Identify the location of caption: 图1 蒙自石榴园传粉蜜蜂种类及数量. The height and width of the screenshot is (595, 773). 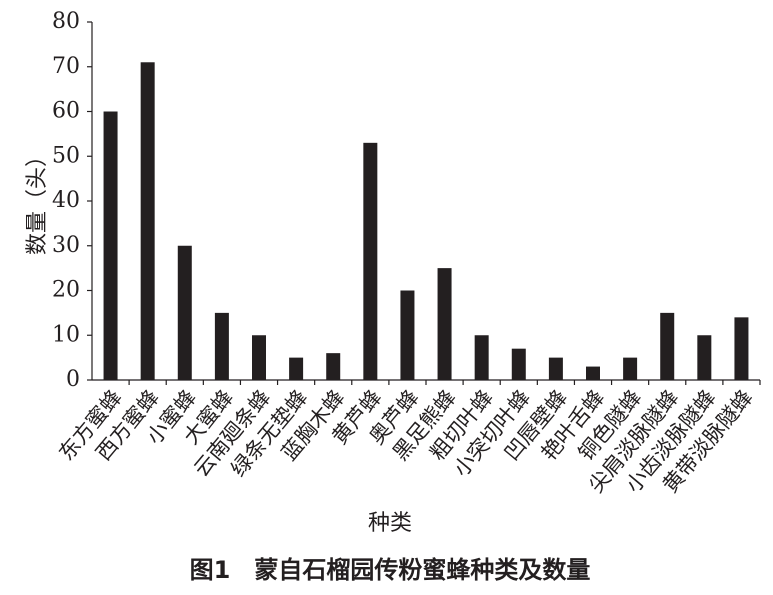
(390, 570).